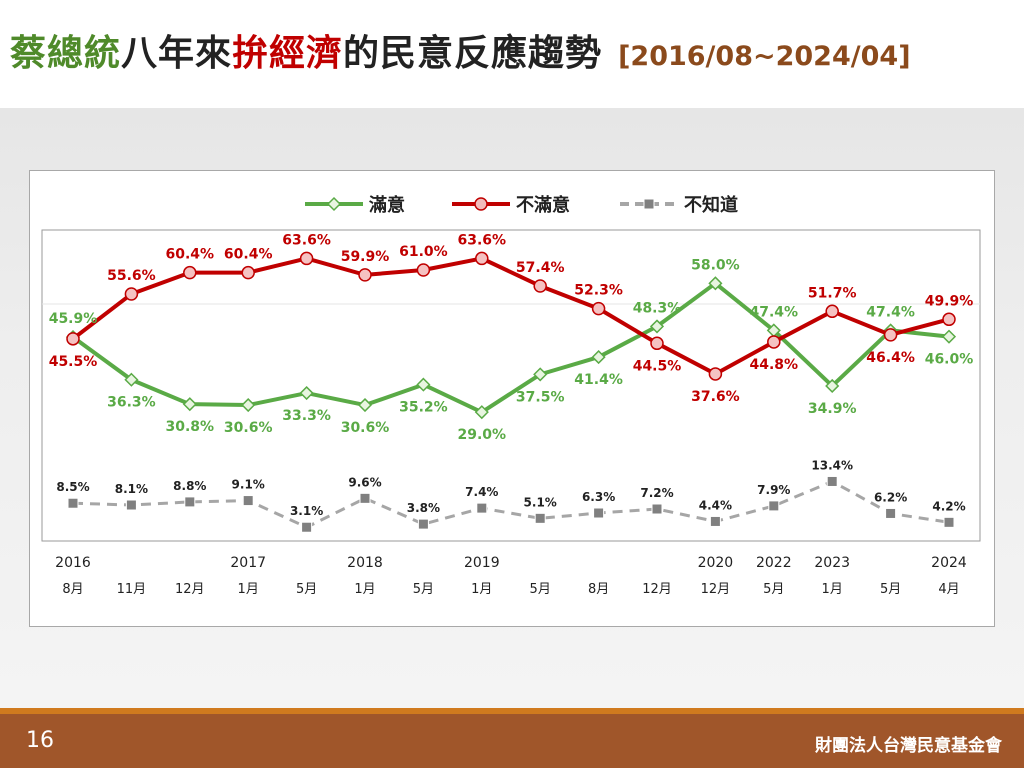  What do you see at coordinates (774, 563) in the screenshot?
I see `x-tick-year: 2022` at bounding box center [774, 563].